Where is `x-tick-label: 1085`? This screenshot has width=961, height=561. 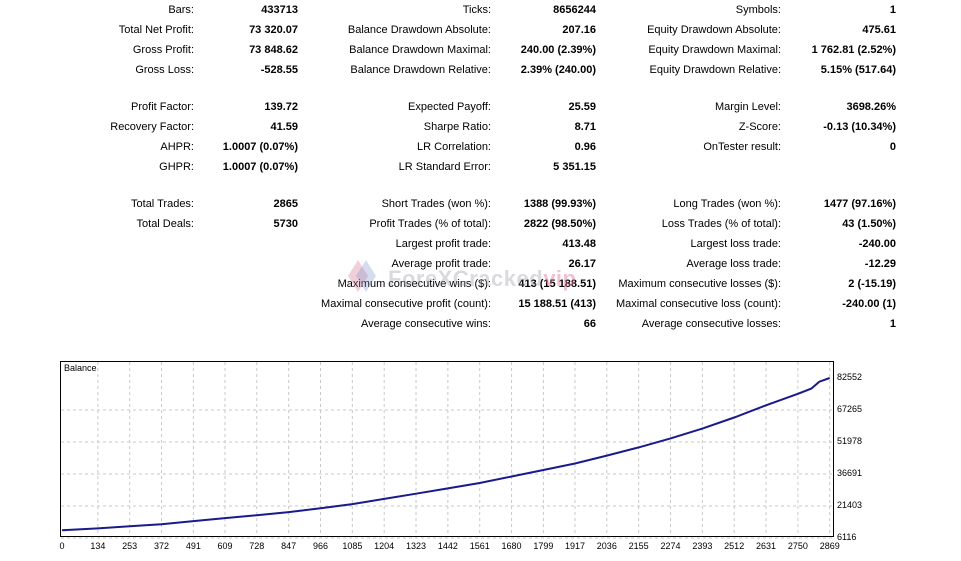 x-tick-label: 1085 is located at coordinates (352, 546).